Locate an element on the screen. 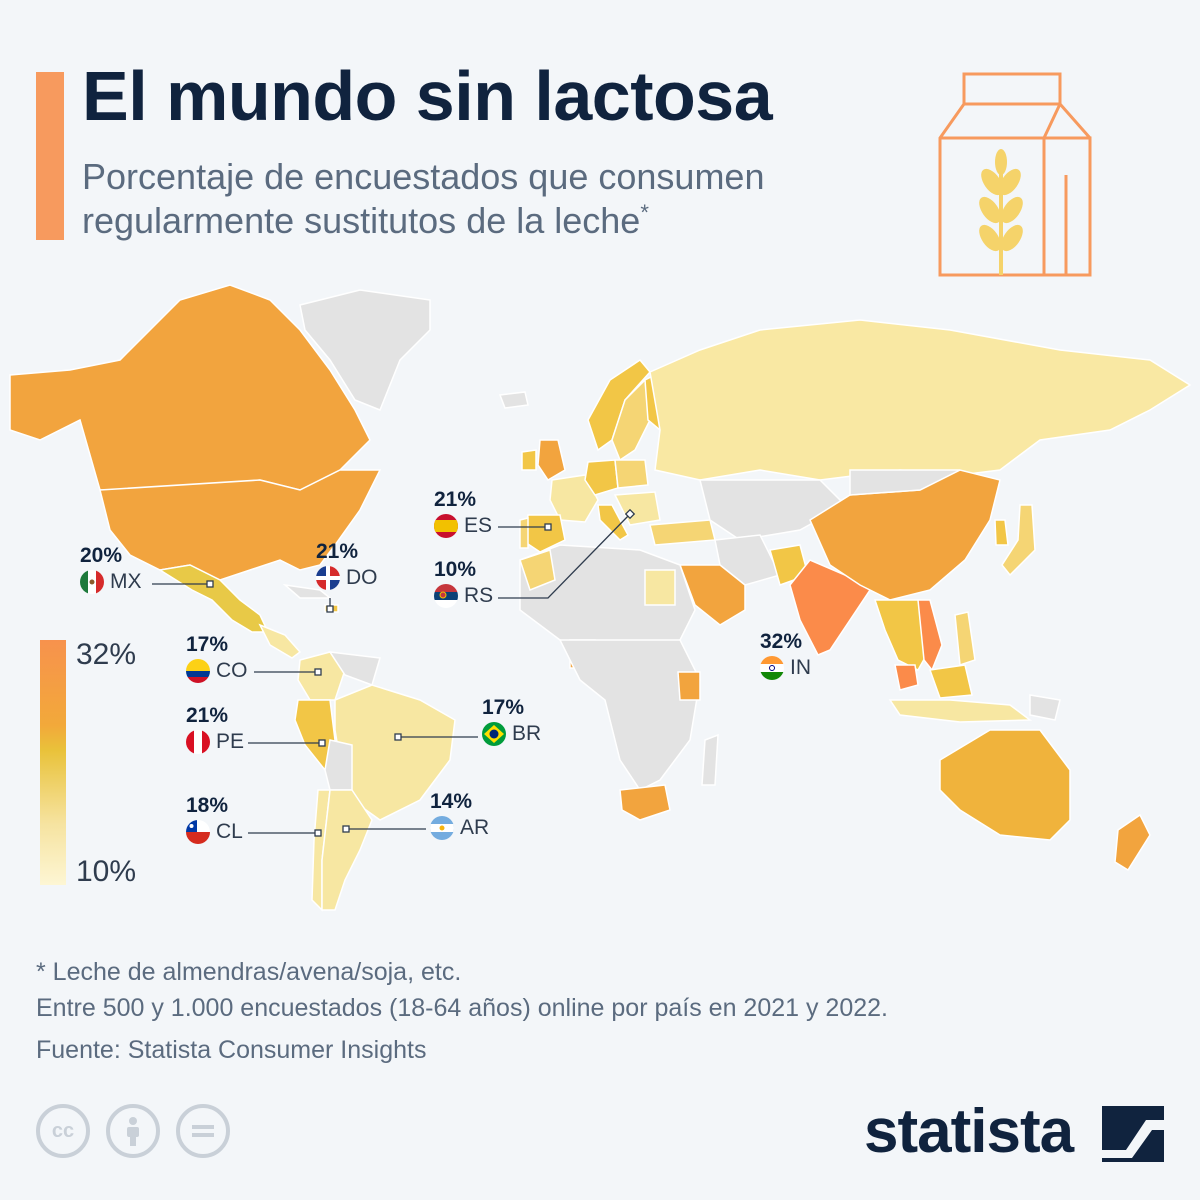 The width and height of the screenshot is (1200, 1200). callout-code: IN is located at coordinates (800, 667).